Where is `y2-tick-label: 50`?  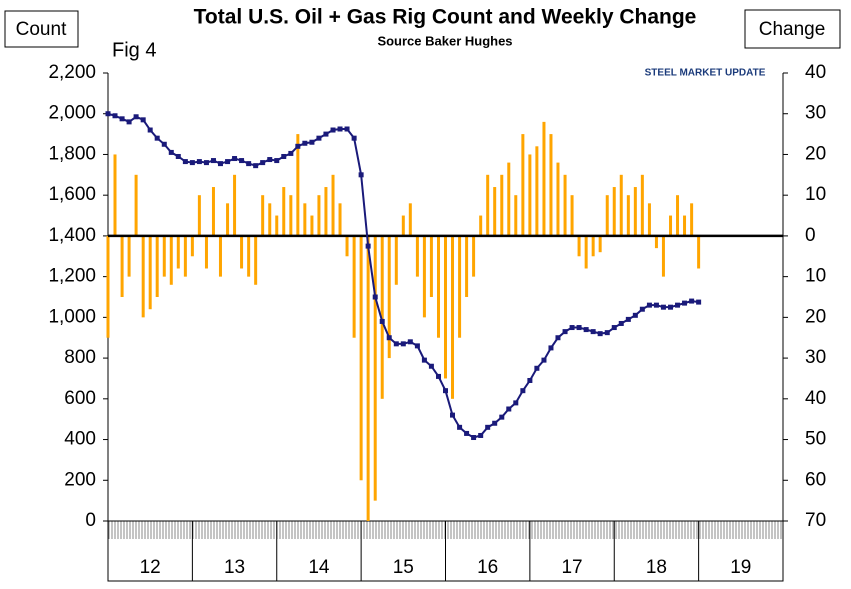 y2-tick-label: 50 is located at coordinates (815, 439).